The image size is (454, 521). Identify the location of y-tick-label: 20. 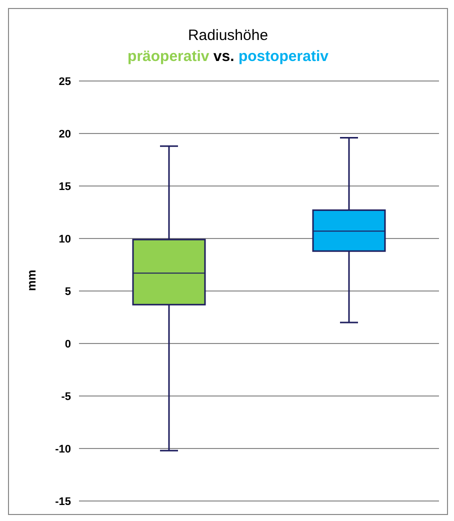
(64, 134).